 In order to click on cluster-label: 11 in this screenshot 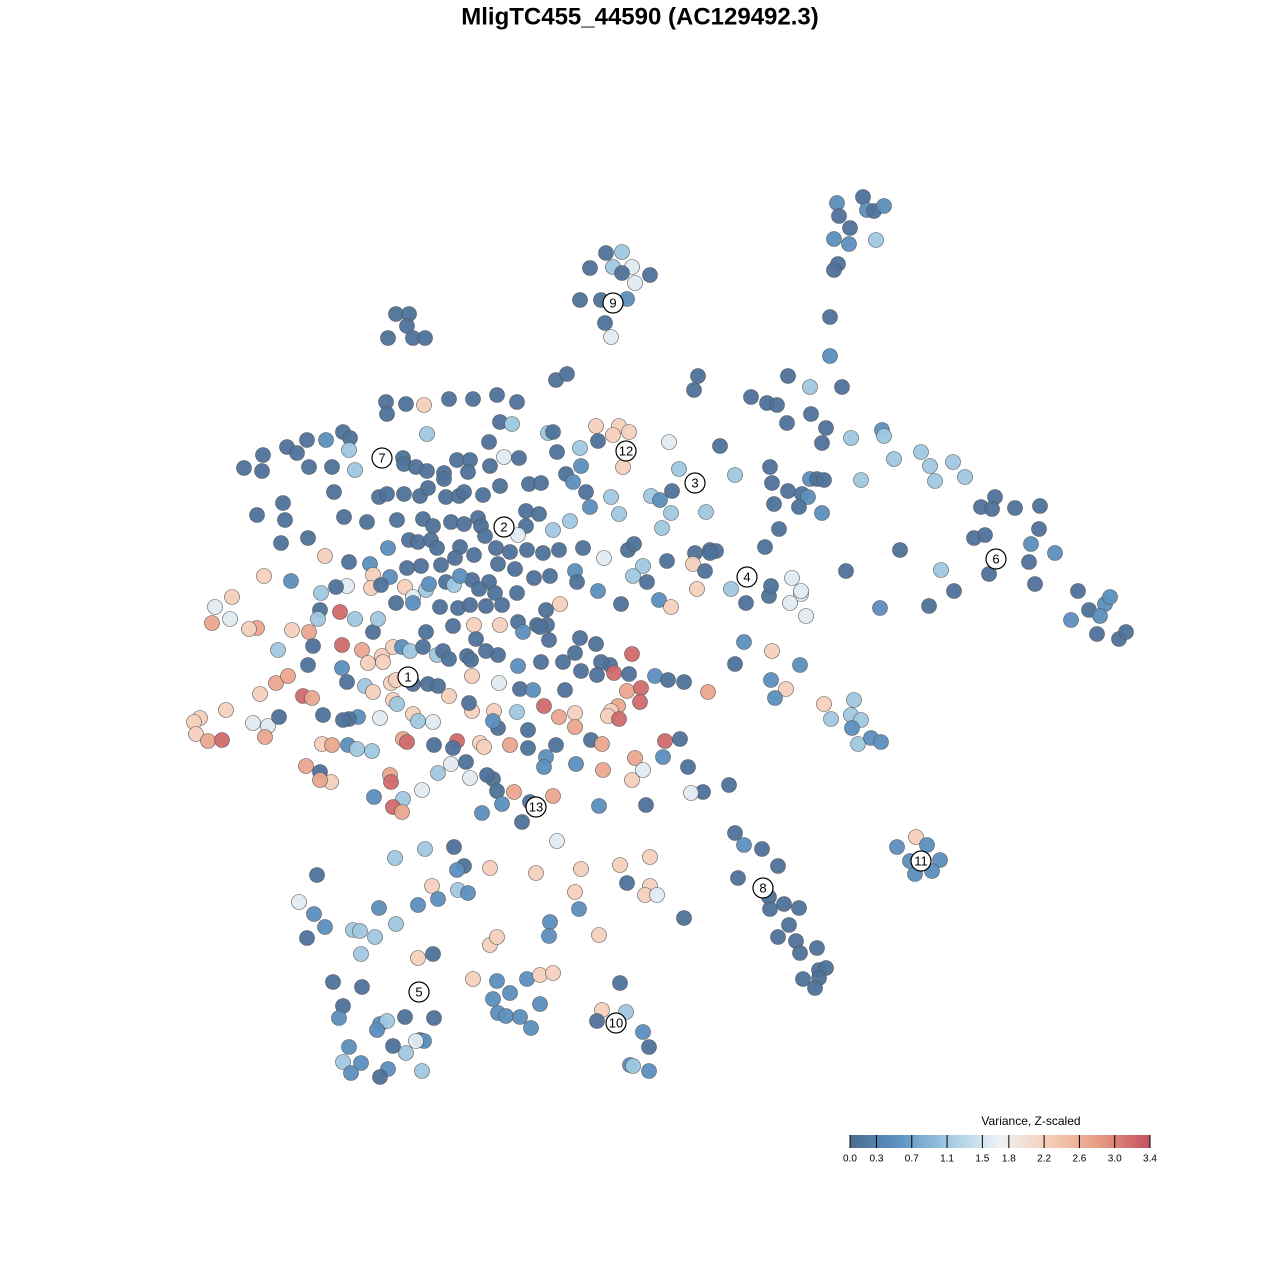, I will do `click(921, 860)`.